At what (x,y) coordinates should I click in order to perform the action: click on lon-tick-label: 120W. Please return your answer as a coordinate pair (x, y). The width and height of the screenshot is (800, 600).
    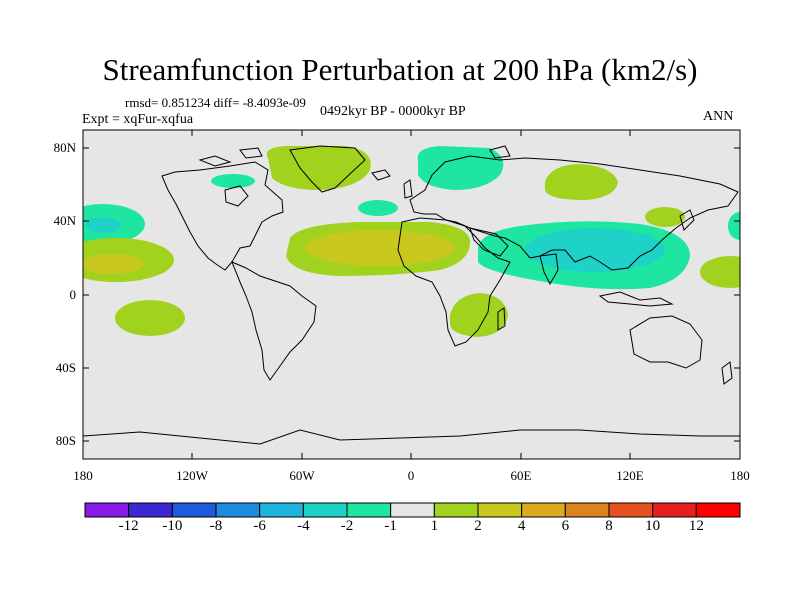
    Looking at the image, I should click on (192, 475).